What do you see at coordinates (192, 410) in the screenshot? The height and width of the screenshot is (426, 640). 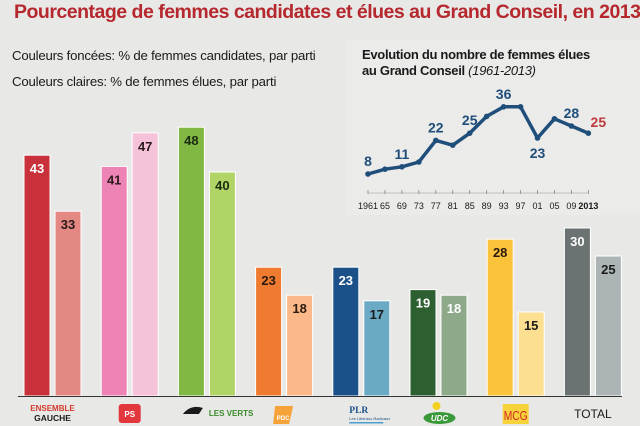 I see `verts-logo-bird` at bounding box center [192, 410].